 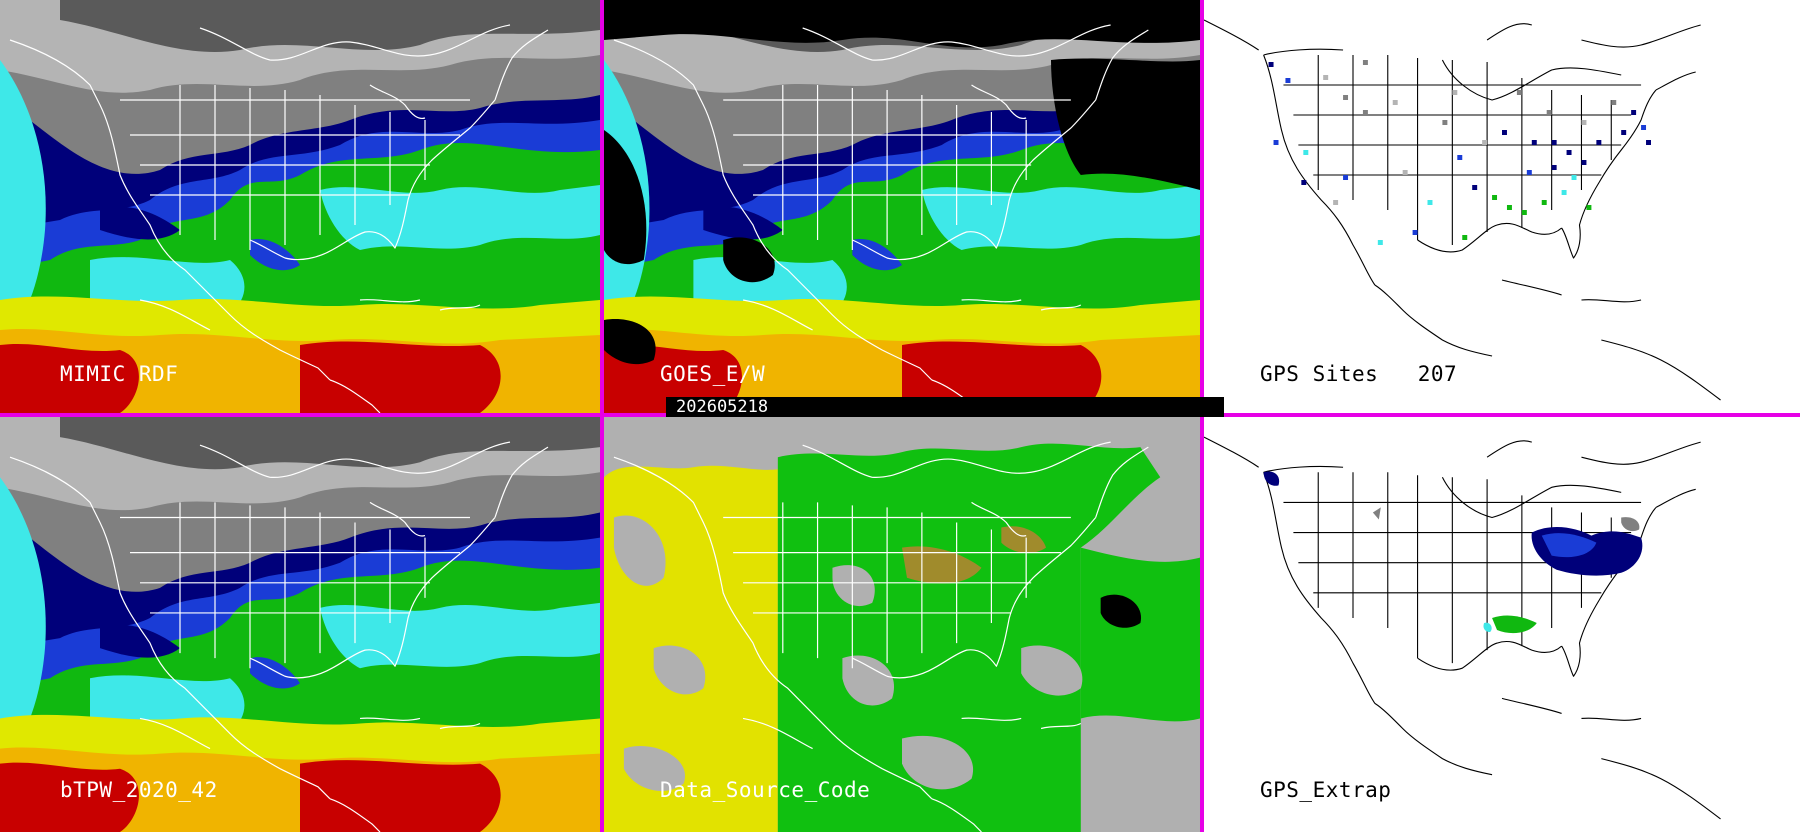 What do you see at coordinates (945, 407) in the screenshot?
I see `timestamp-label: 202605218` at bounding box center [945, 407].